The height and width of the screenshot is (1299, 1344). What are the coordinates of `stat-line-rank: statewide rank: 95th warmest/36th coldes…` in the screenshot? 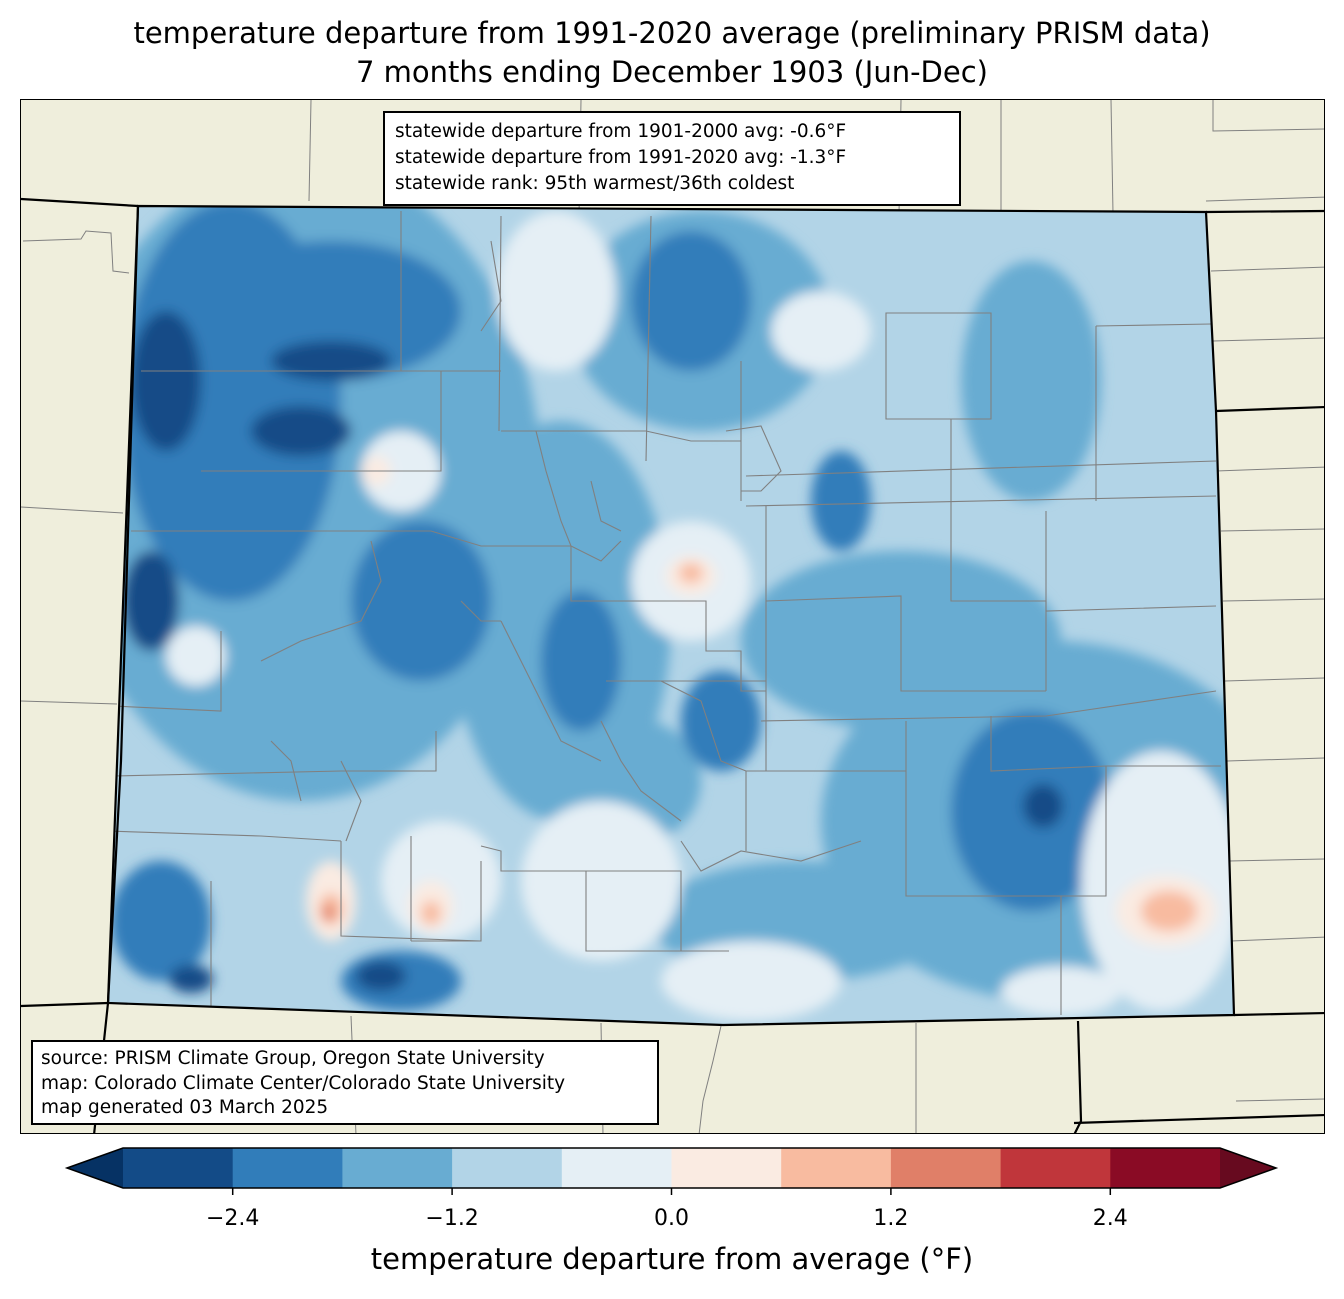 It's located at (595, 183).